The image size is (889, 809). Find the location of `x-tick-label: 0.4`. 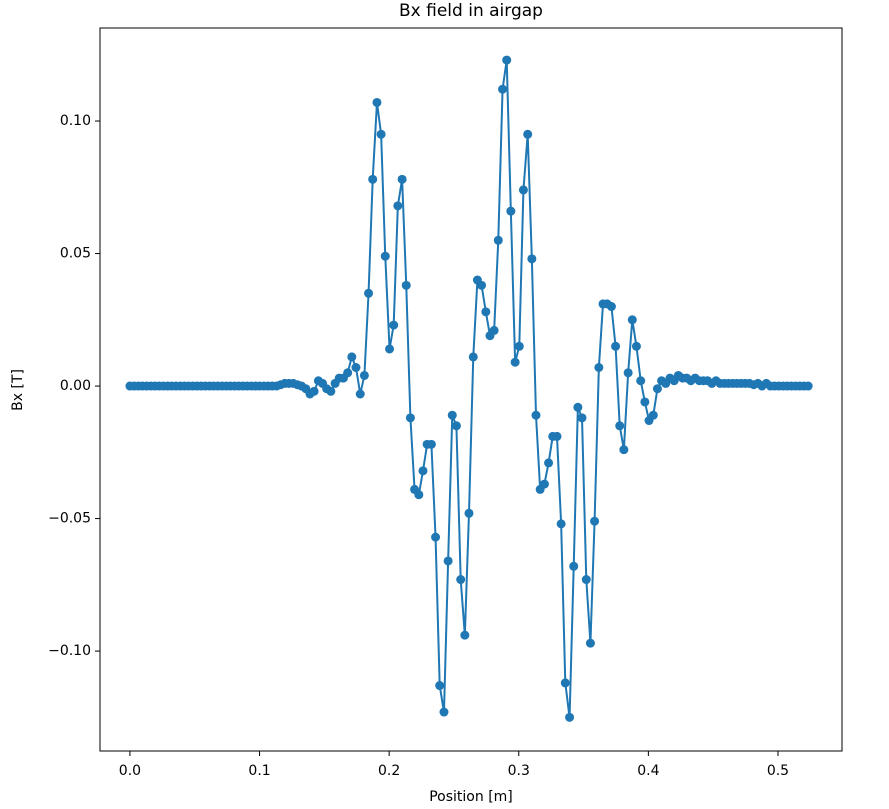

x-tick-label: 0.4 is located at coordinates (648, 771).